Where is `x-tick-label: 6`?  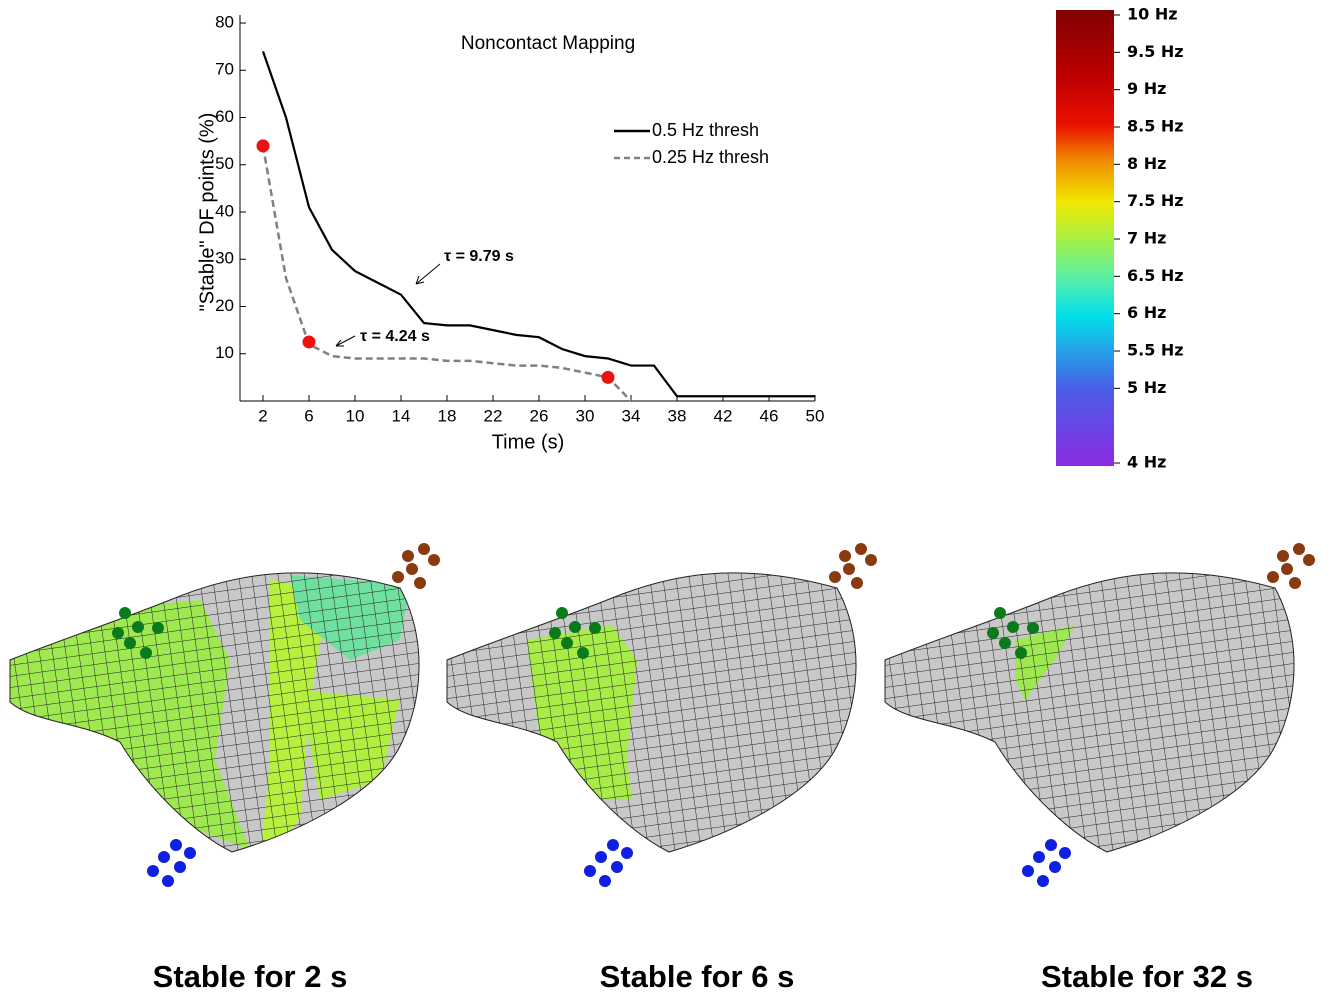 x-tick-label: 6 is located at coordinates (308, 415).